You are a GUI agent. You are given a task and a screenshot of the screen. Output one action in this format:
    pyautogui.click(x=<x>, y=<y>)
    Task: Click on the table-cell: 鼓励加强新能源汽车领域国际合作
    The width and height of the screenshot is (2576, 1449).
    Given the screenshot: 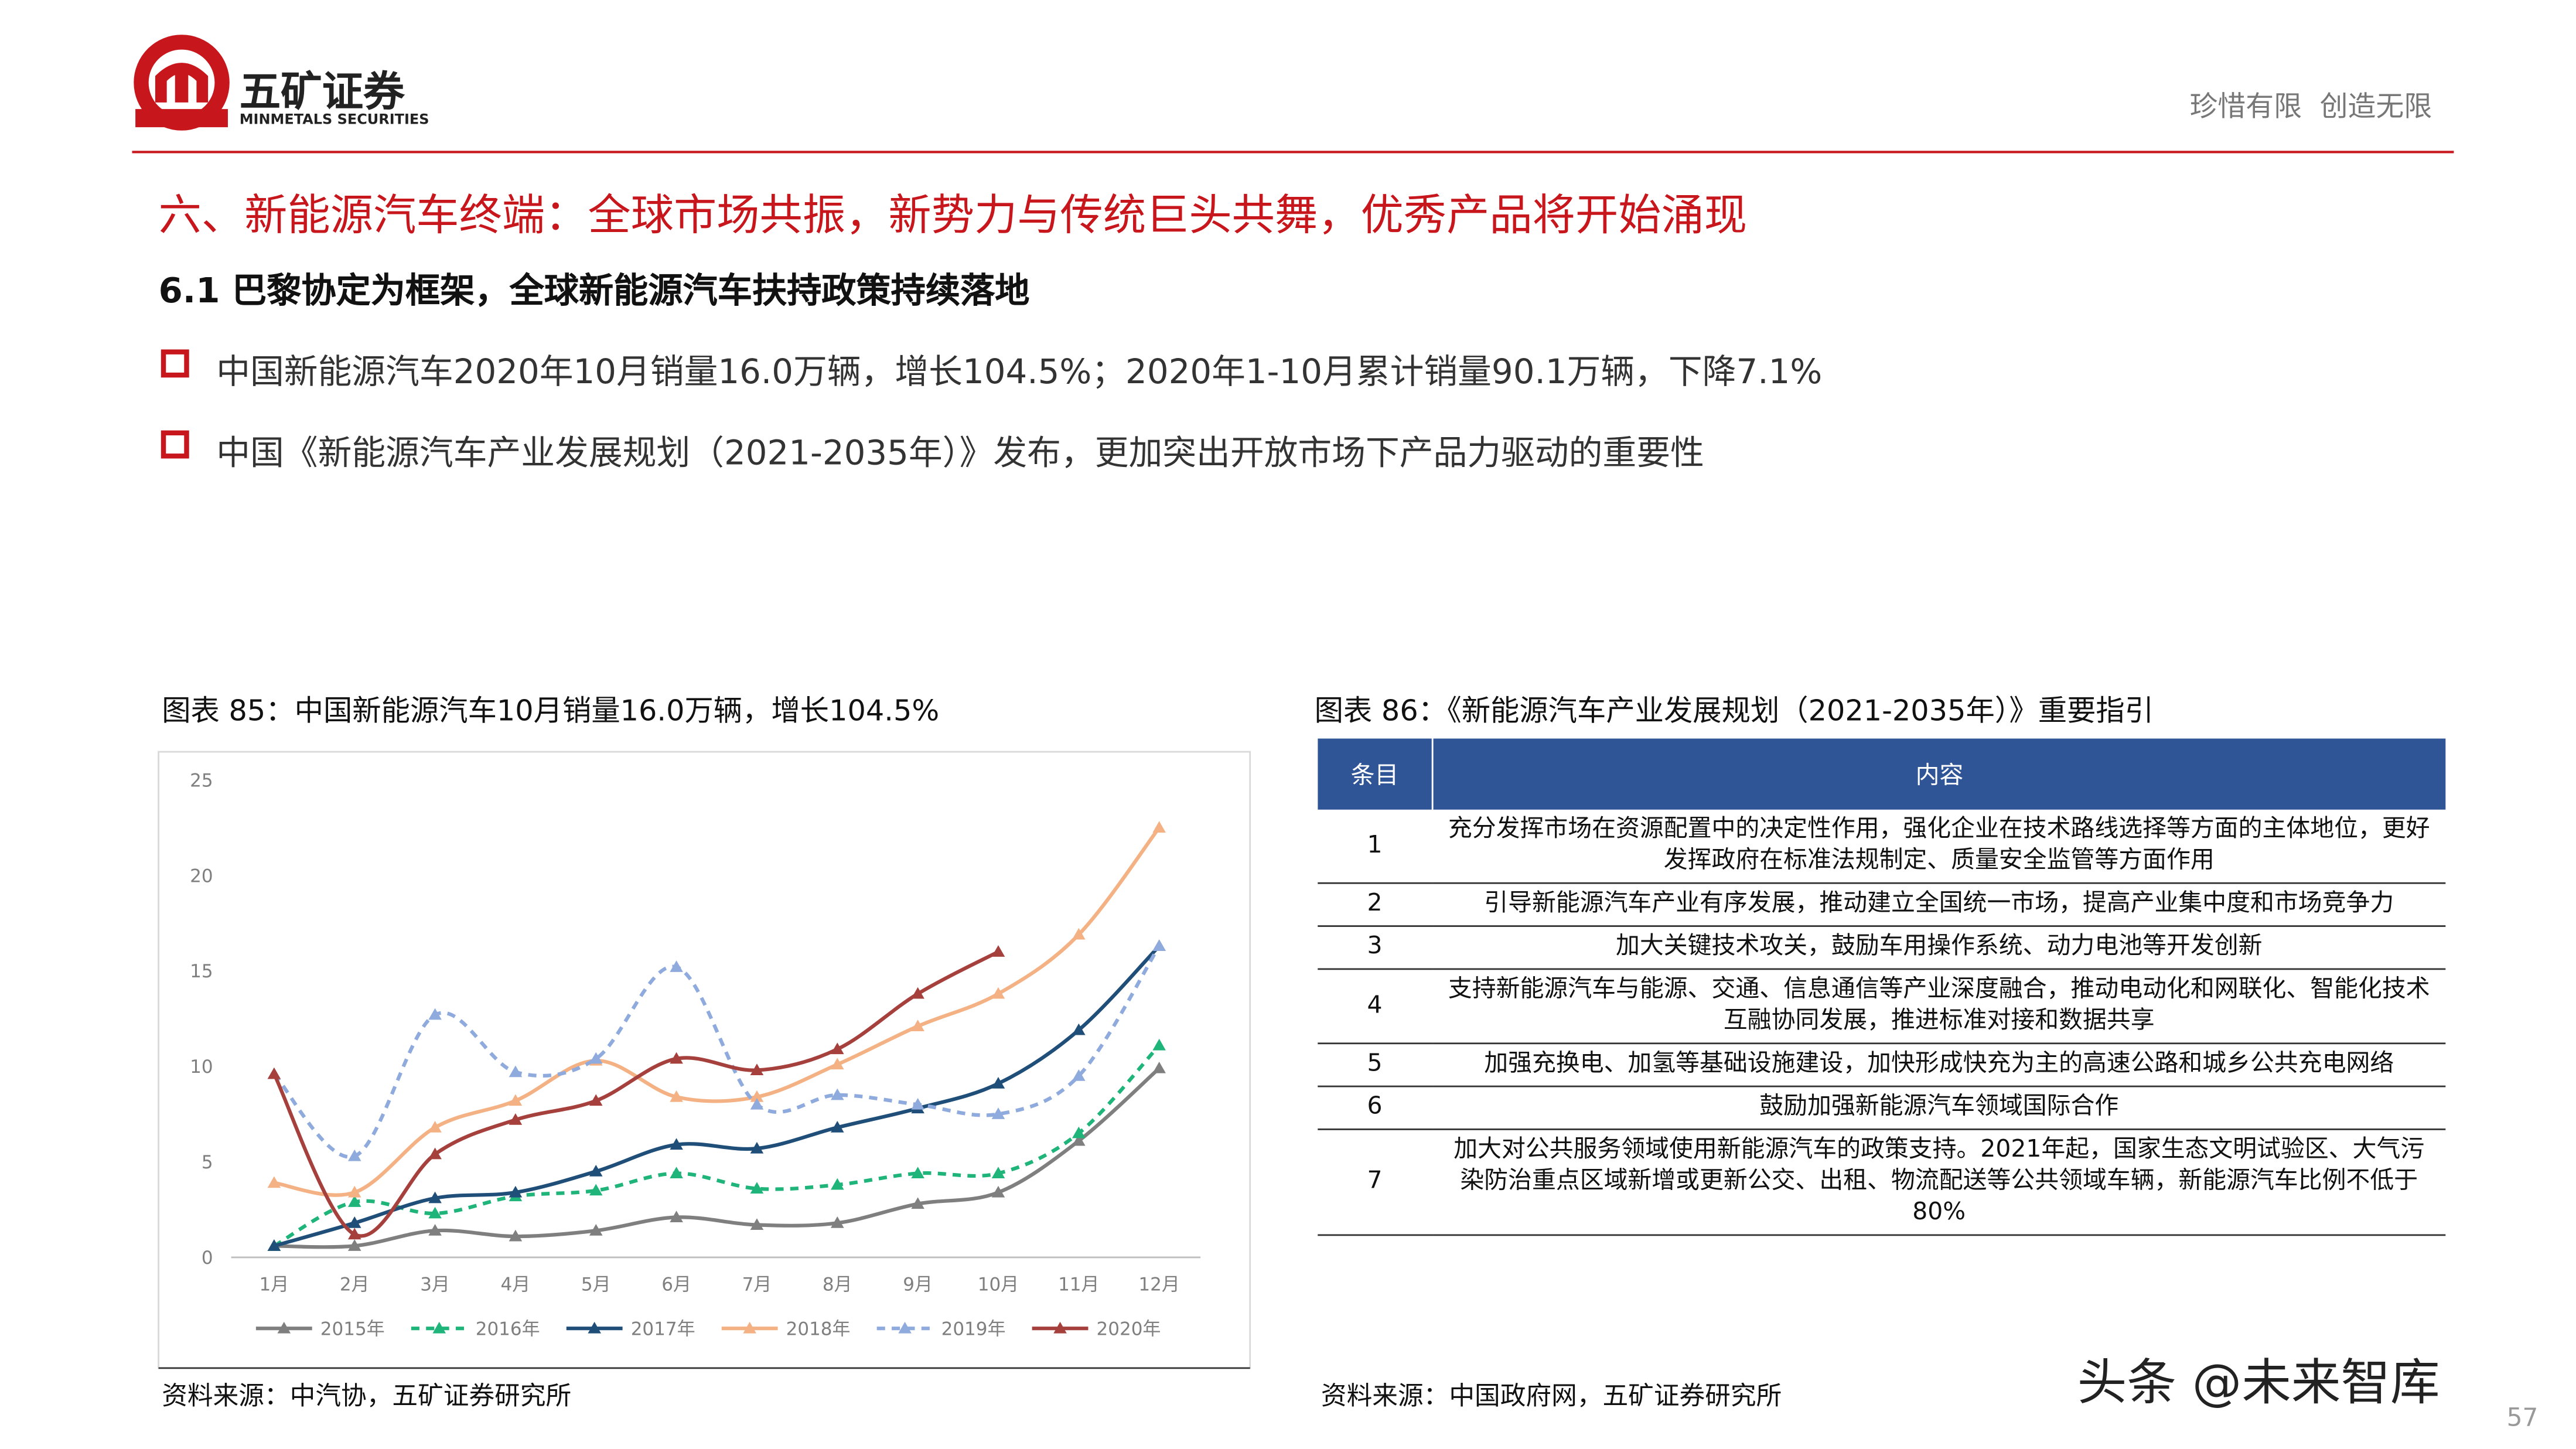 What is the action you would take?
    pyautogui.click(x=1939, y=1108)
    